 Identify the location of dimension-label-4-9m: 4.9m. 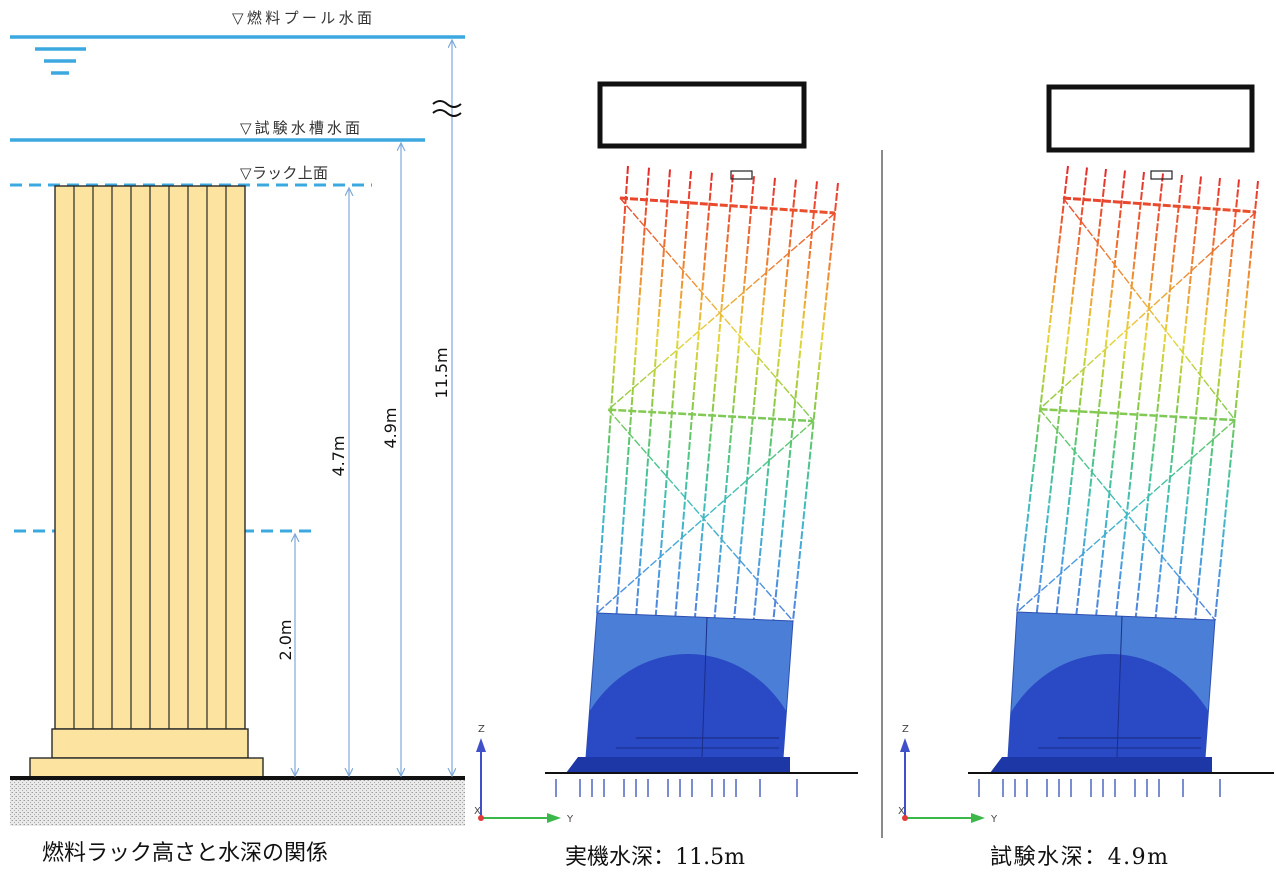
(390, 427).